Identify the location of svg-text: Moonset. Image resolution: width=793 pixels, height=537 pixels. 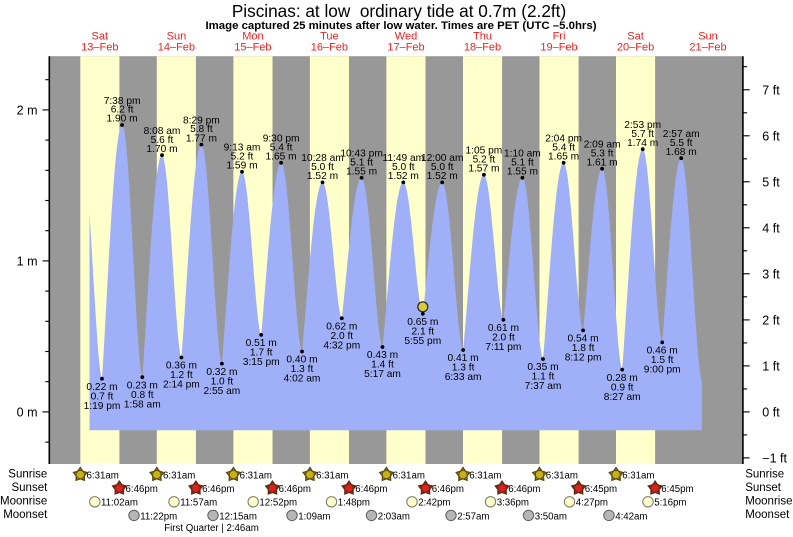
(25, 515).